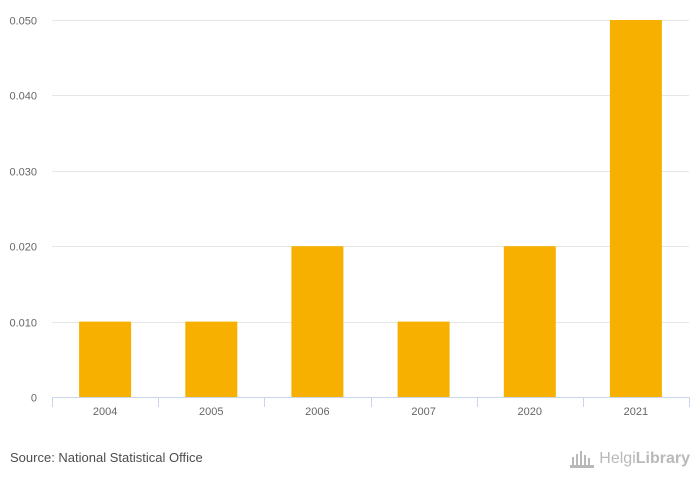 This screenshot has width=700, height=483. What do you see at coordinates (106, 457) in the screenshot?
I see `source-note: Source: National Statistical Office` at bounding box center [106, 457].